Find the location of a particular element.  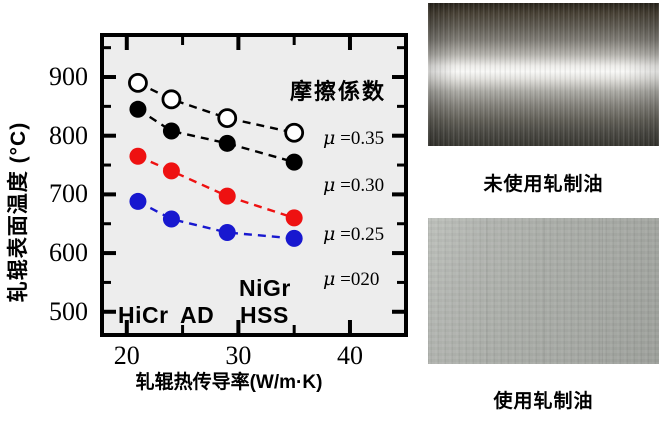

metal-surface-image-dark is located at coordinates (543, 74).